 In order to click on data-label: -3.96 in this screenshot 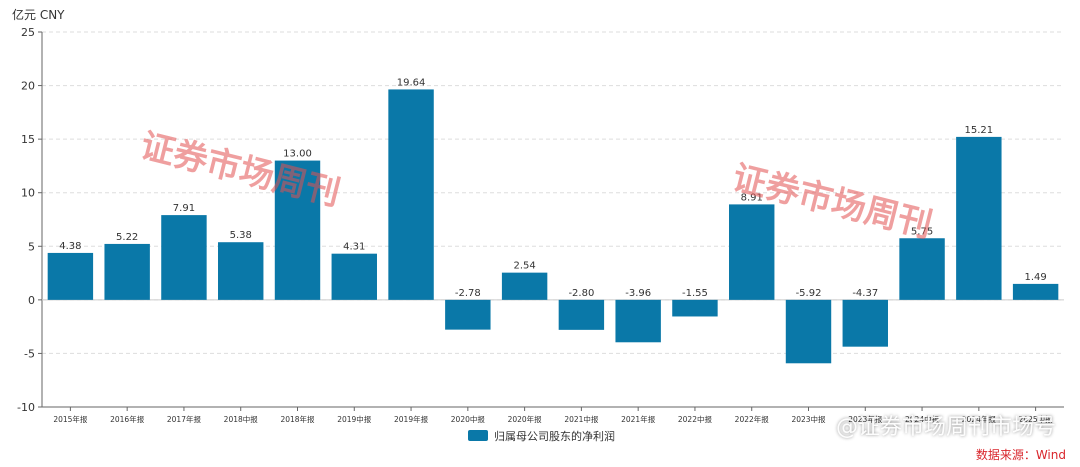, I will do `click(638, 293)`.